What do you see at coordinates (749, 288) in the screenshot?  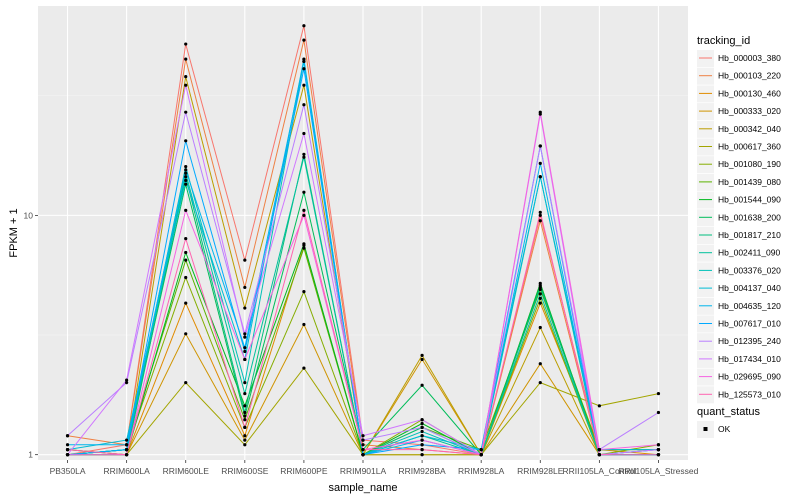 I see `legend-item-label: Hb_004137_040` at bounding box center [749, 288].